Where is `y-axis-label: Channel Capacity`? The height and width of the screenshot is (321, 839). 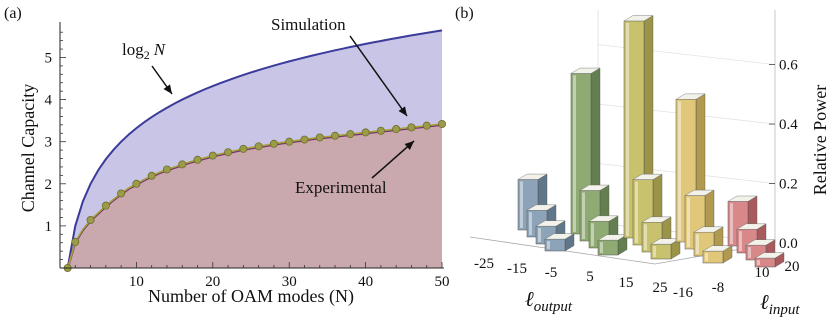
y-axis-label: Channel Capacity is located at coordinates (28, 148).